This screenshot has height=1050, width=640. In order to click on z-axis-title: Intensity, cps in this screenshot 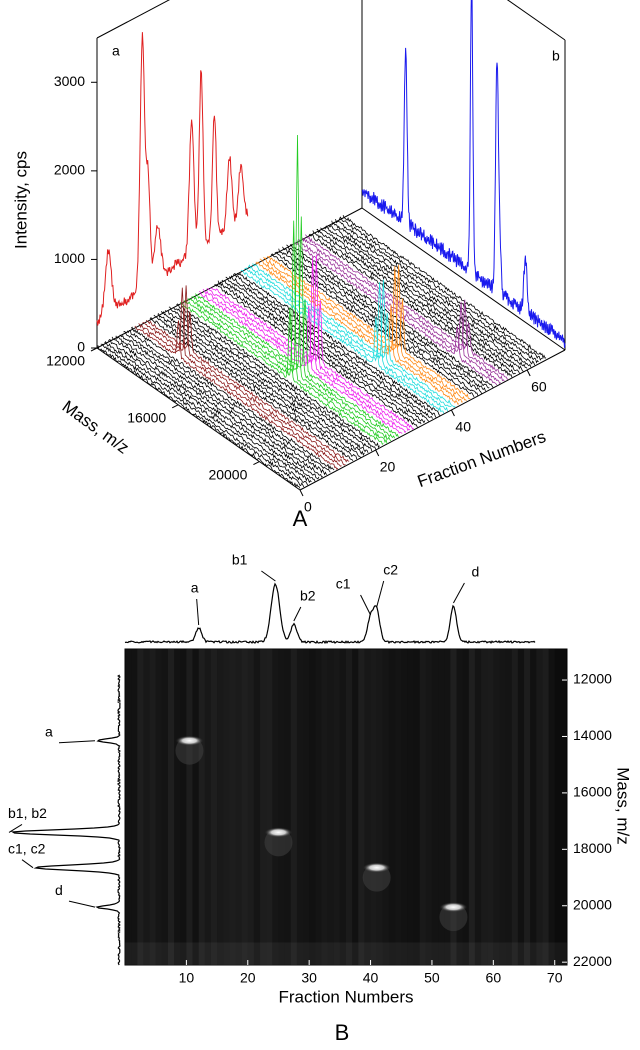, I will do `click(20, 200)`.